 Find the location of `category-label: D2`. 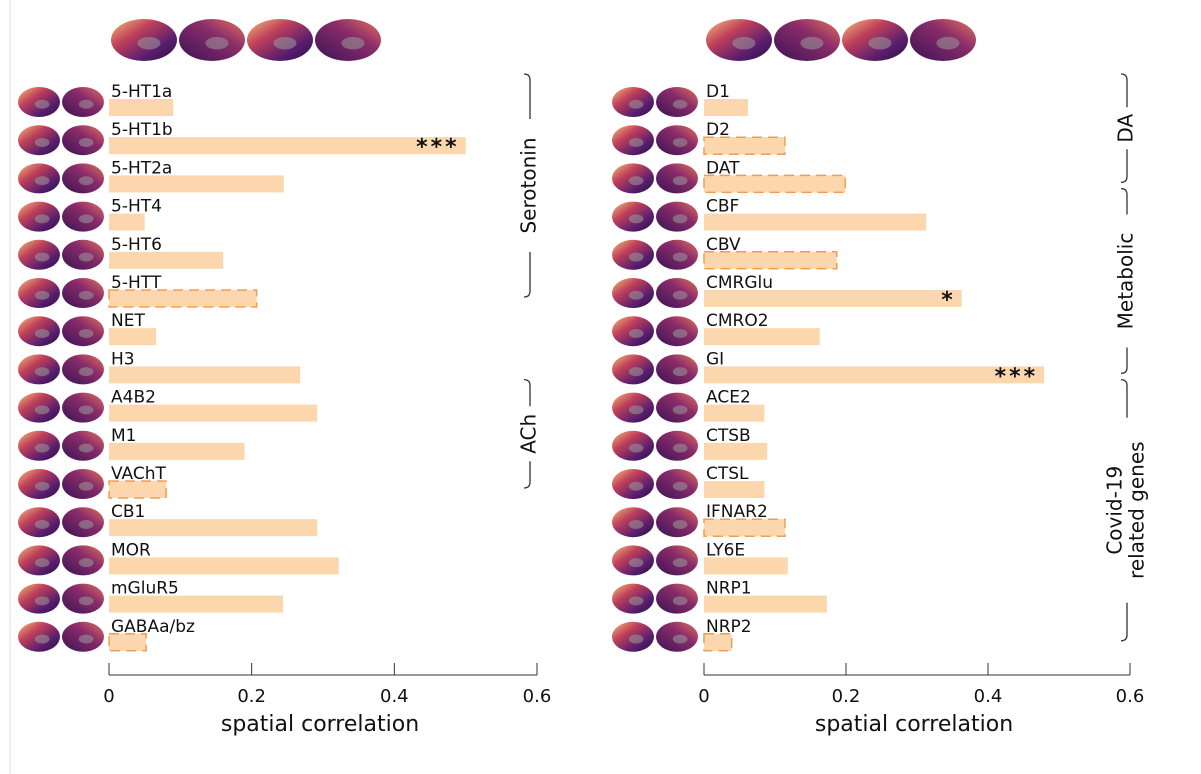

category-label: D2 is located at coordinates (718, 130).